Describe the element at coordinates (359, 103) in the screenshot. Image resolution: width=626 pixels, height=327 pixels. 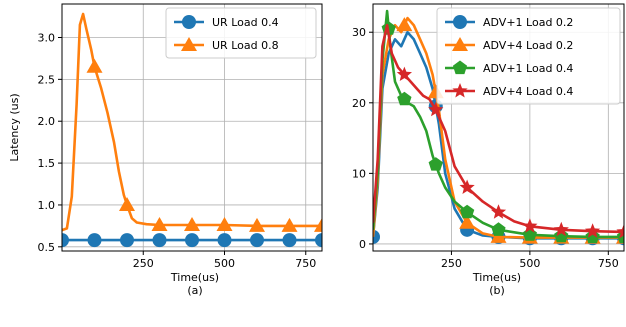
I see `y-tick-label: 20` at that location.